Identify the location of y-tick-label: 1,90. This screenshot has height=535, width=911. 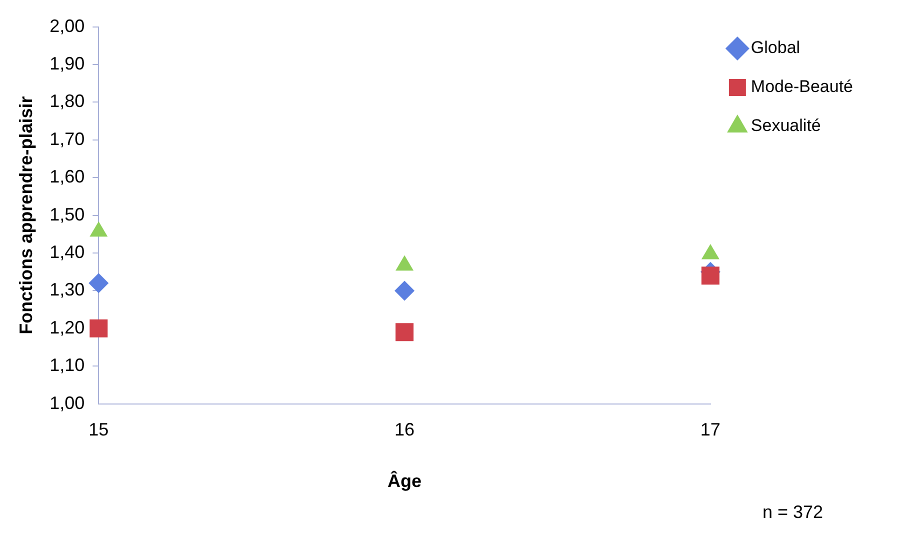
(67, 63).